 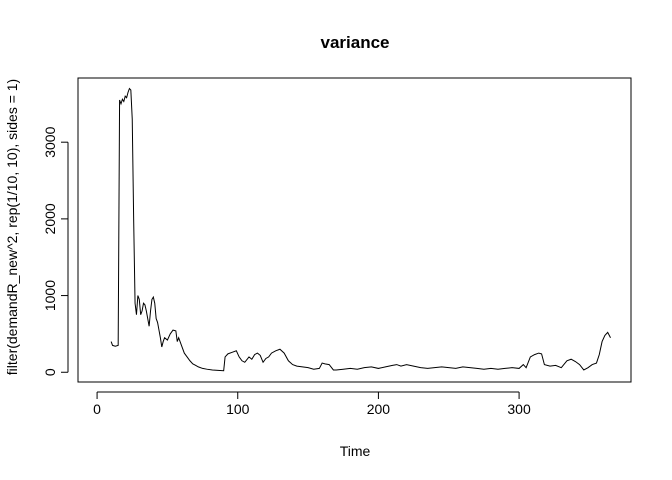 What do you see at coordinates (238, 409) in the screenshot?
I see `x-tick-label: 100` at bounding box center [238, 409].